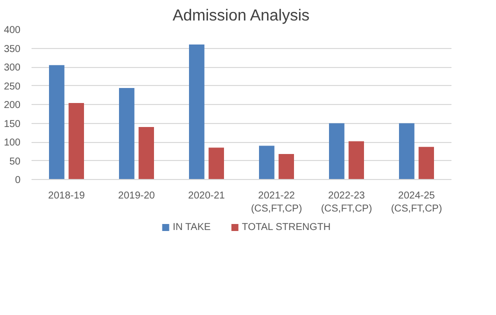  I want to click on y-tick-label: 150, so click(12, 124).